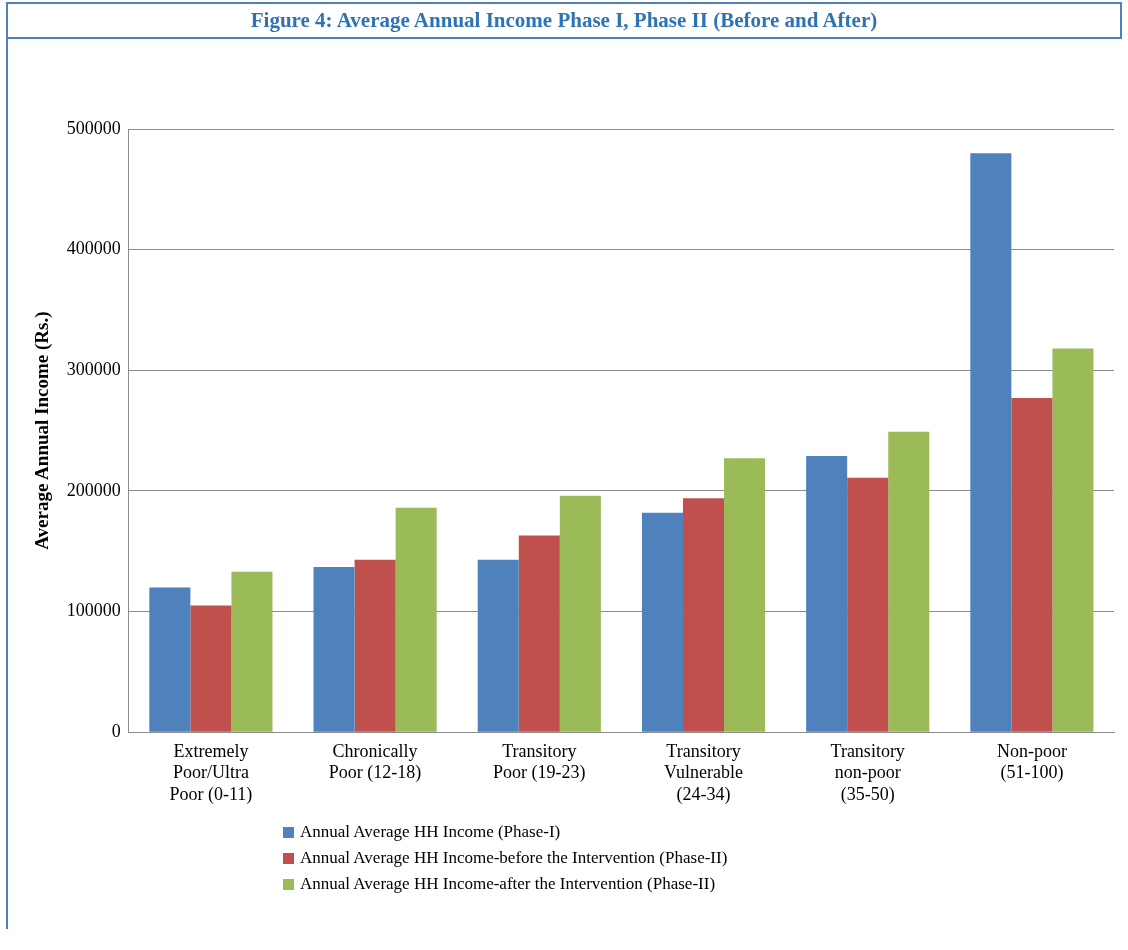  I want to click on legend-label: Annual Average HH Income-before the Intervention (Phase-II), so click(514, 858).